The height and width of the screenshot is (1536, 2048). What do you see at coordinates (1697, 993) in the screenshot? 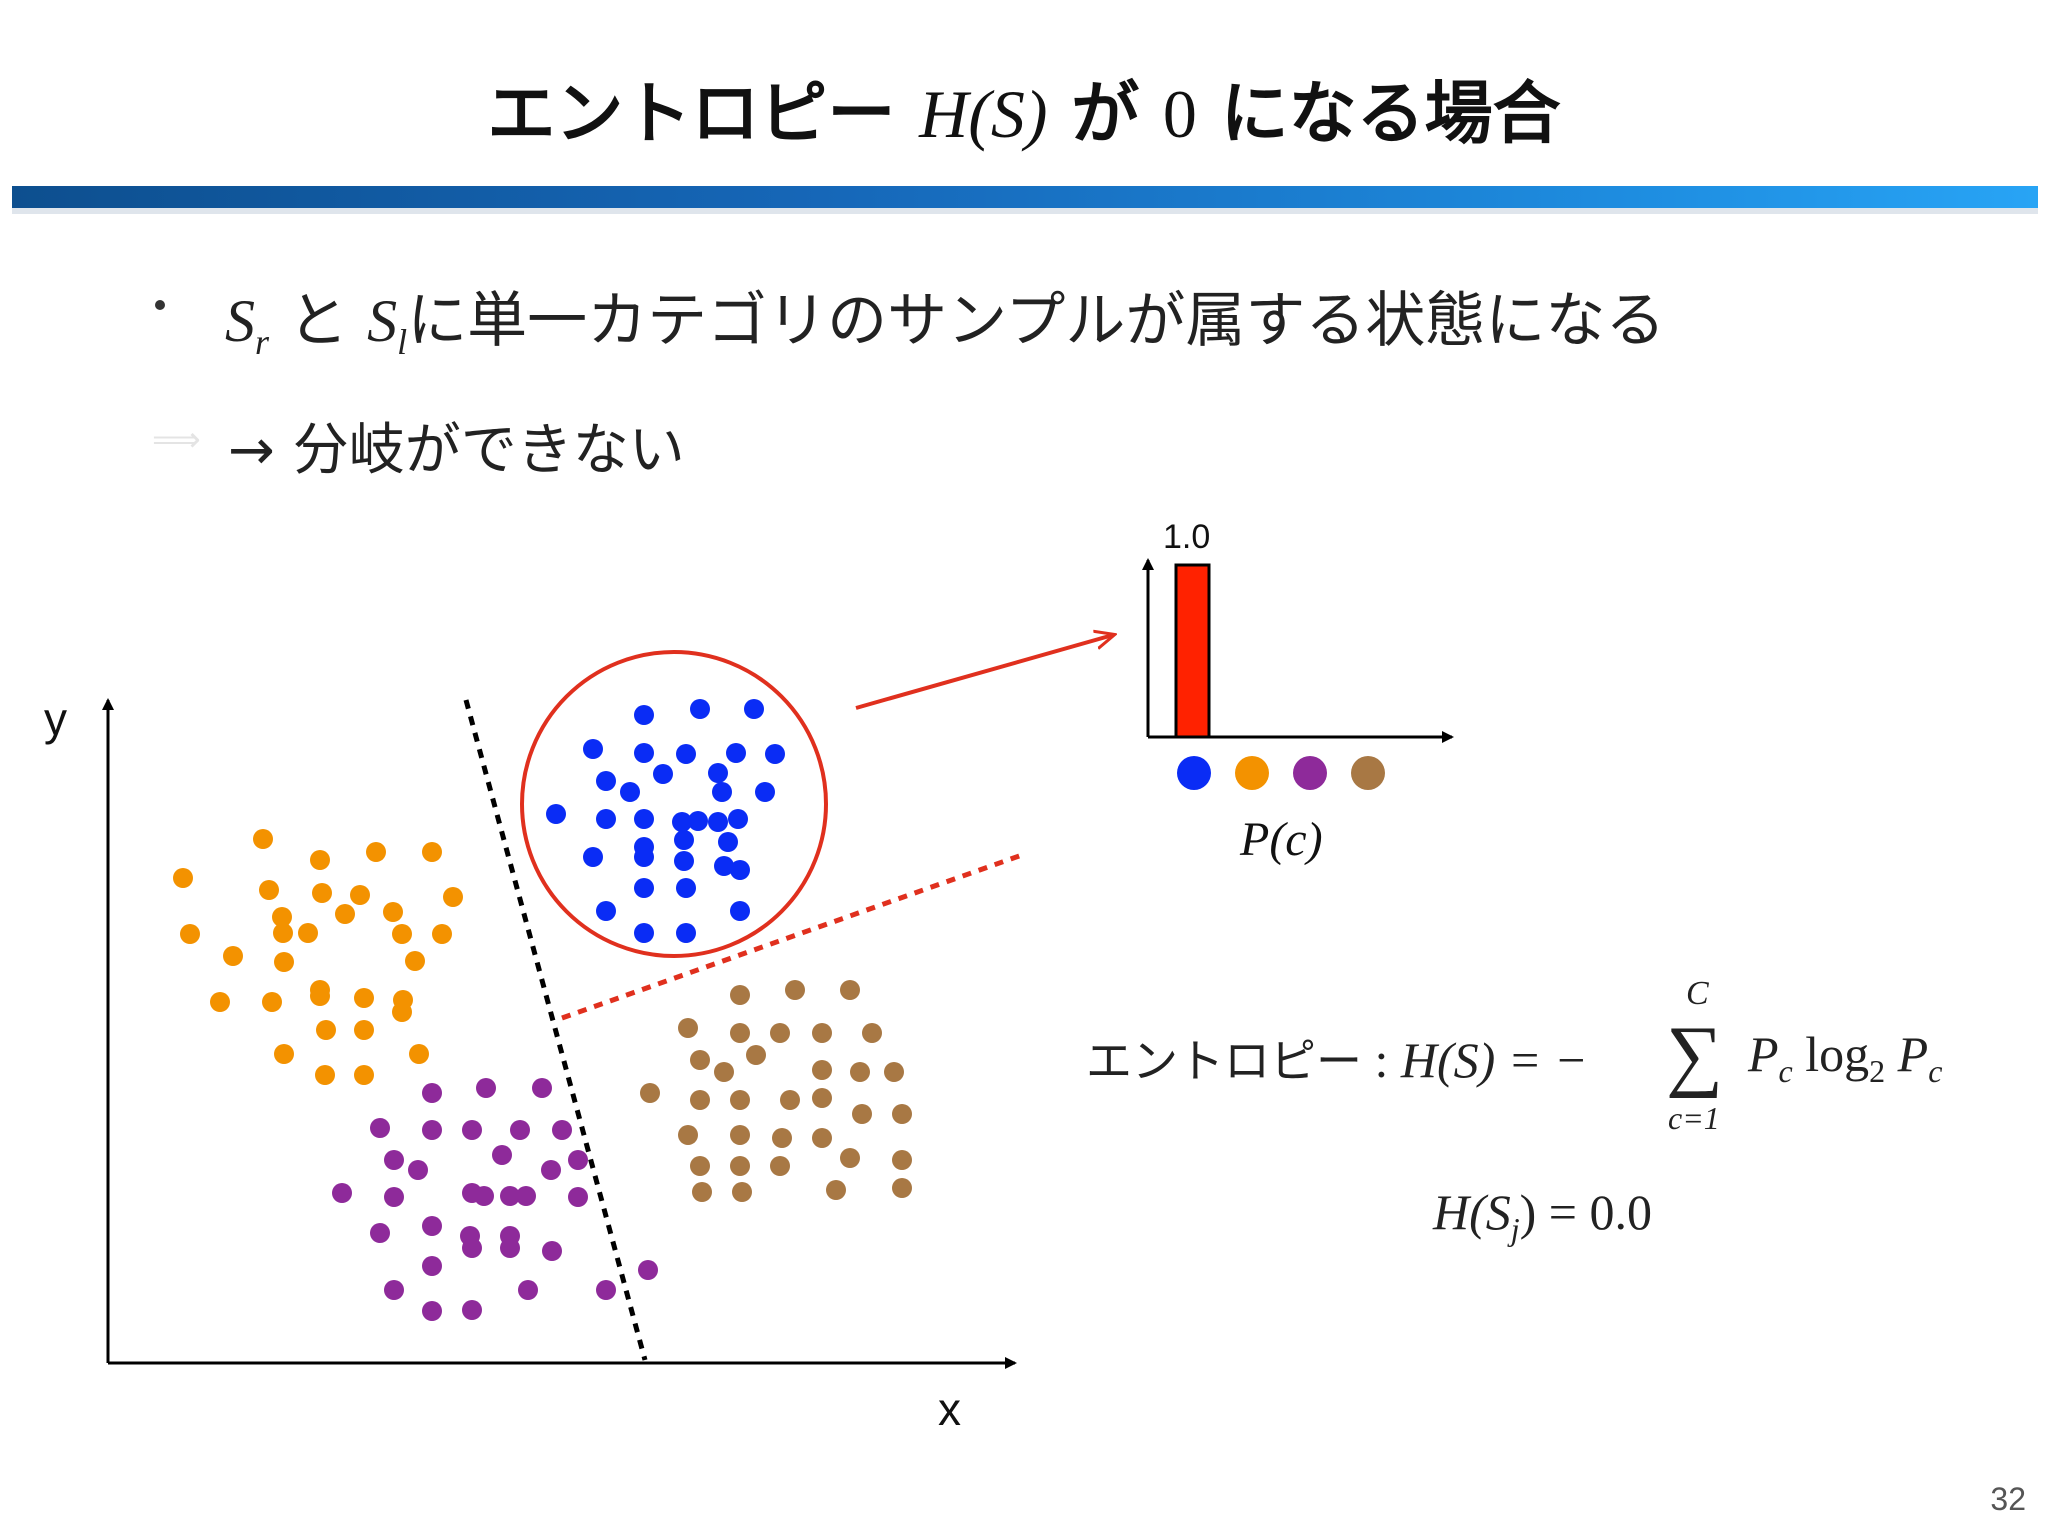
I see `sum-upper: C` at bounding box center [1697, 993].